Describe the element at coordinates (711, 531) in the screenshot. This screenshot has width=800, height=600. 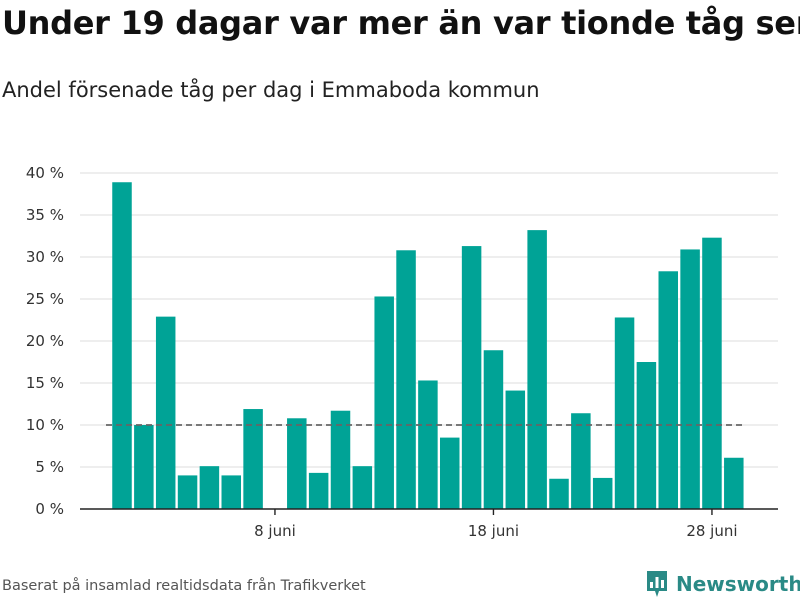
I see `x-tick-label: 28 juni` at that location.